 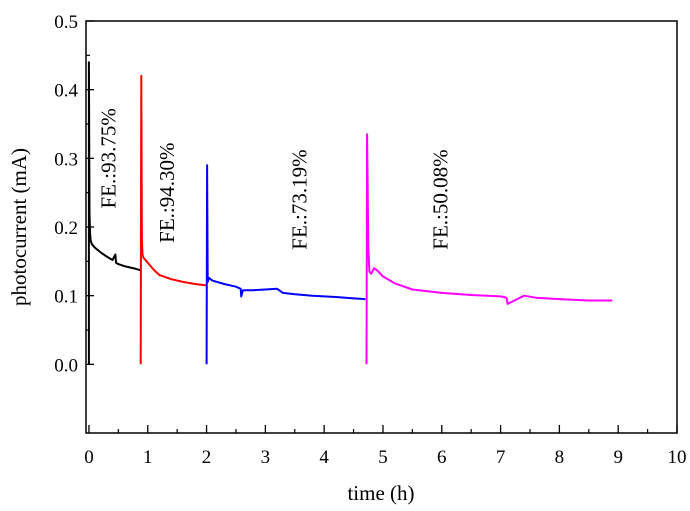 I want to click on y-tick-label-2: 0.2, so click(x=66, y=228).